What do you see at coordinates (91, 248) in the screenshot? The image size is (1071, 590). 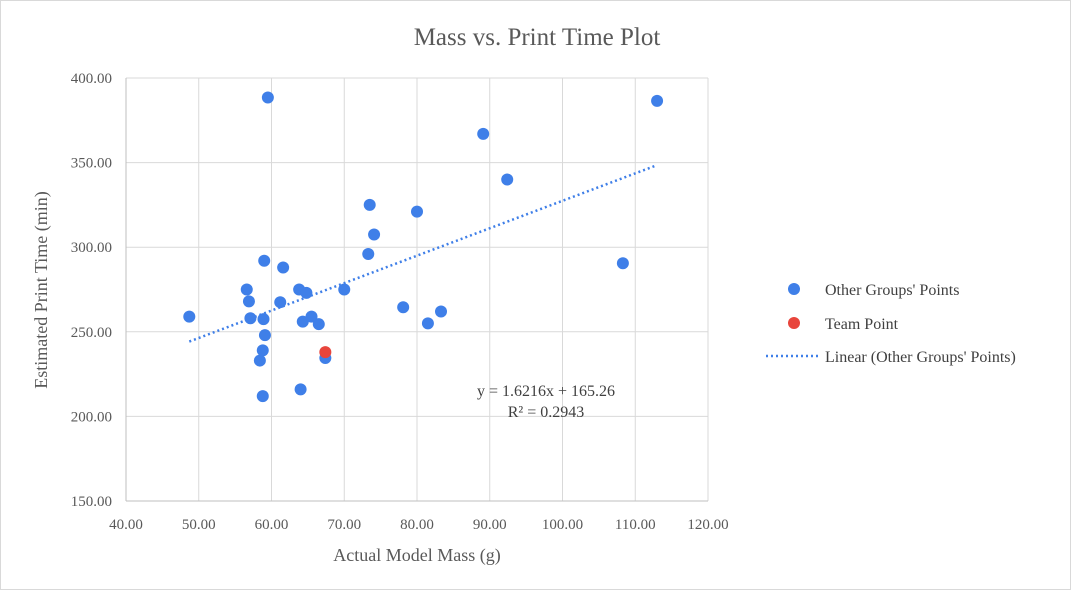 I see `y-tick-label: 300.00` at bounding box center [91, 248].